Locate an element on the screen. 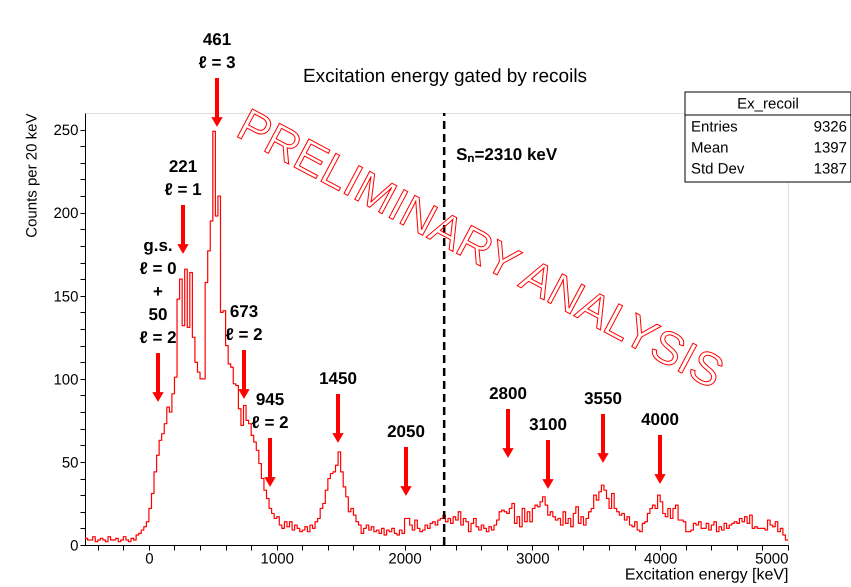  x-axis-title: Excitation energy [keV] is located at coordinates (706, 575).